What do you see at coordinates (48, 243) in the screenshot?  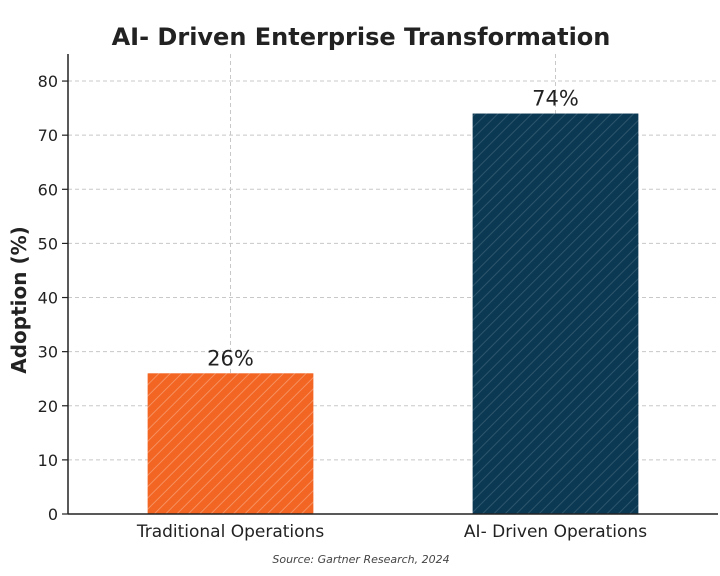 I see `y-tick-label: 50` at bounding box center [48, 243].